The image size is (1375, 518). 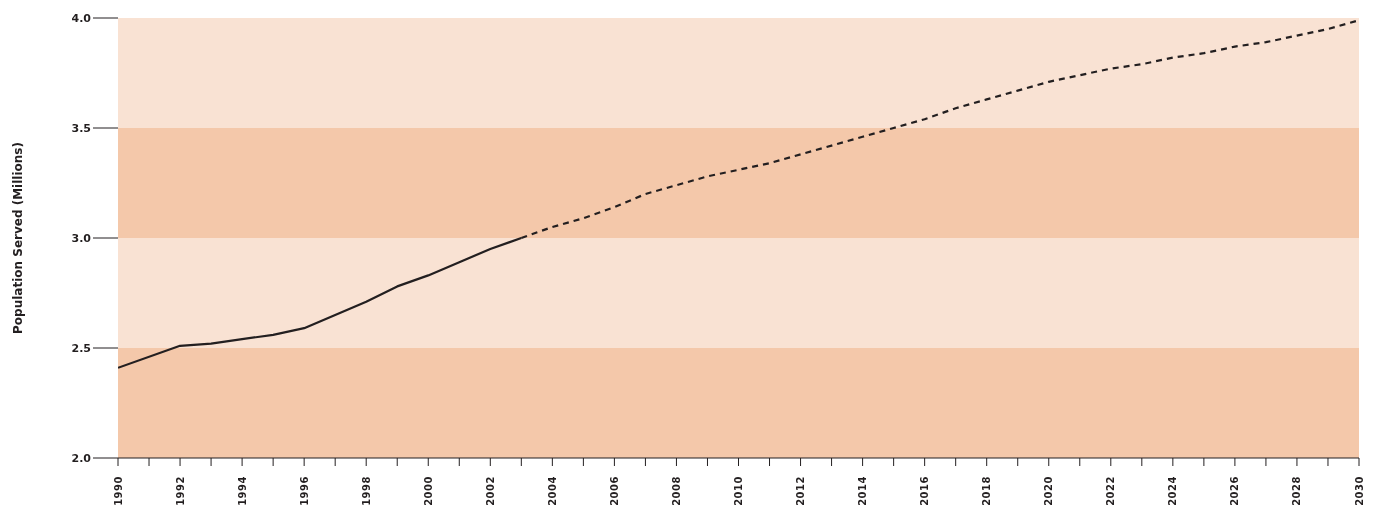 I want to click on x-tick-label: 1996, so click(x=304, y=491).